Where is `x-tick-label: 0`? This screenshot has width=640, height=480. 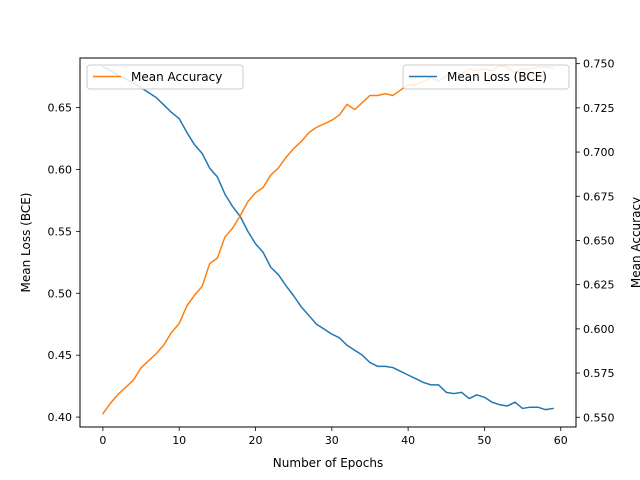
x-tick-label: 0 is located at coordinates (102, 440).